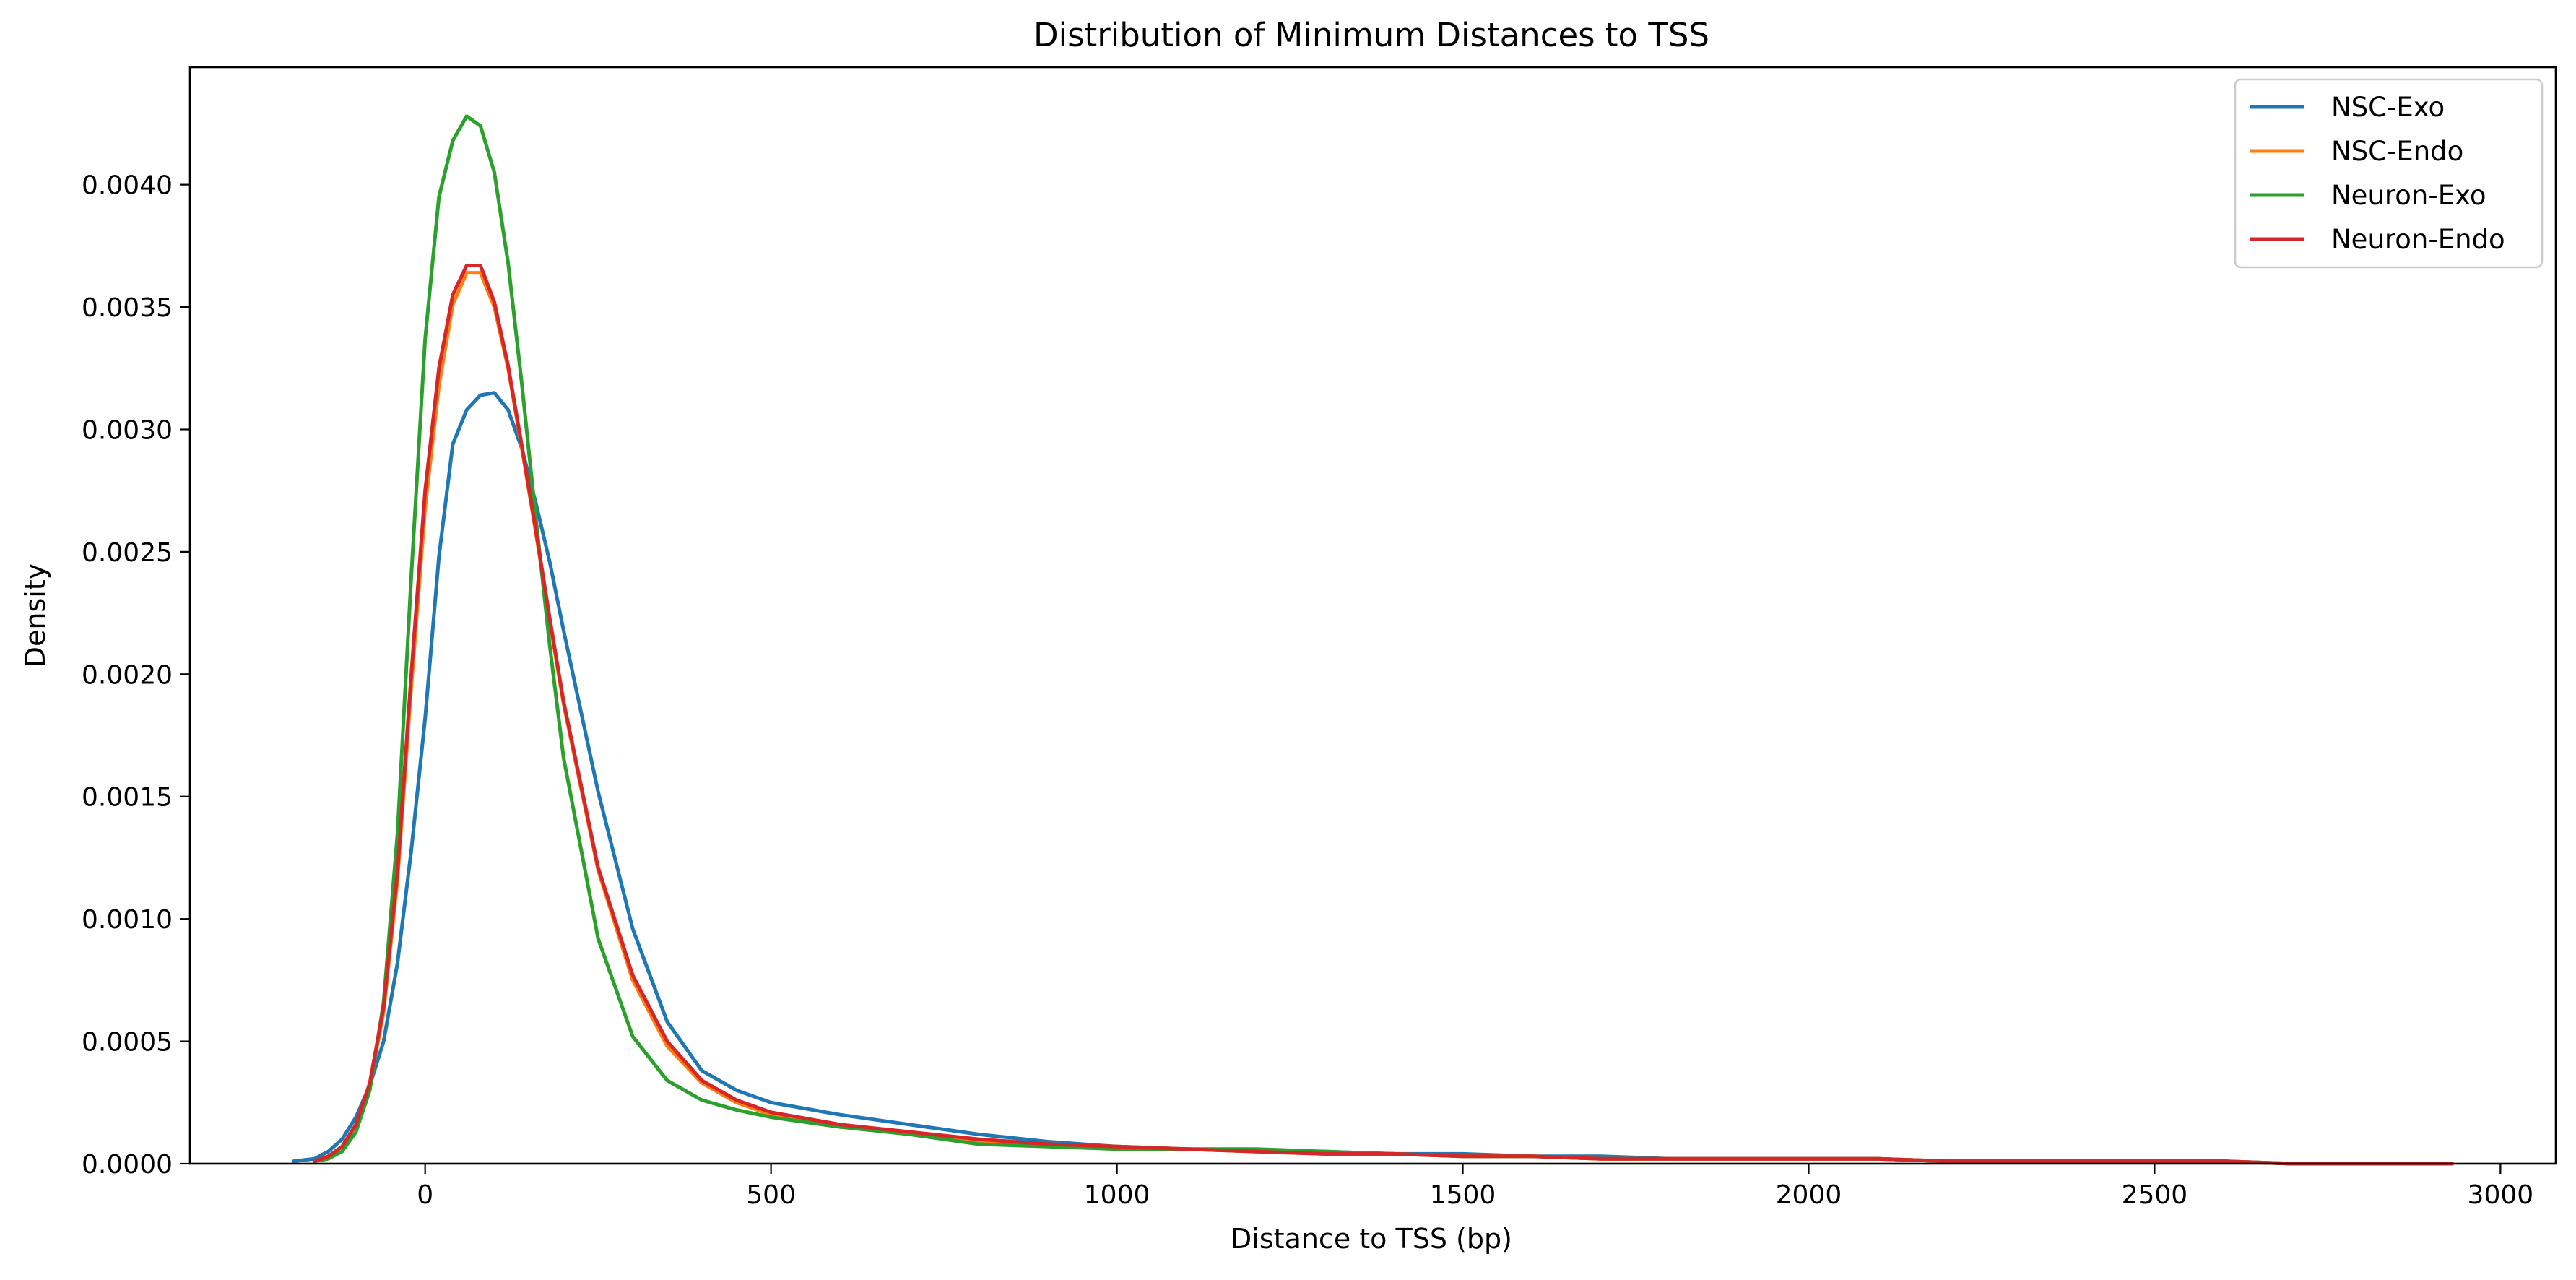 This screenshot has width=2576, height=1280. I want to click on x-axis-ticks: 0 500 1000 1500 2000 2500 3000, so click(1475, 1187).